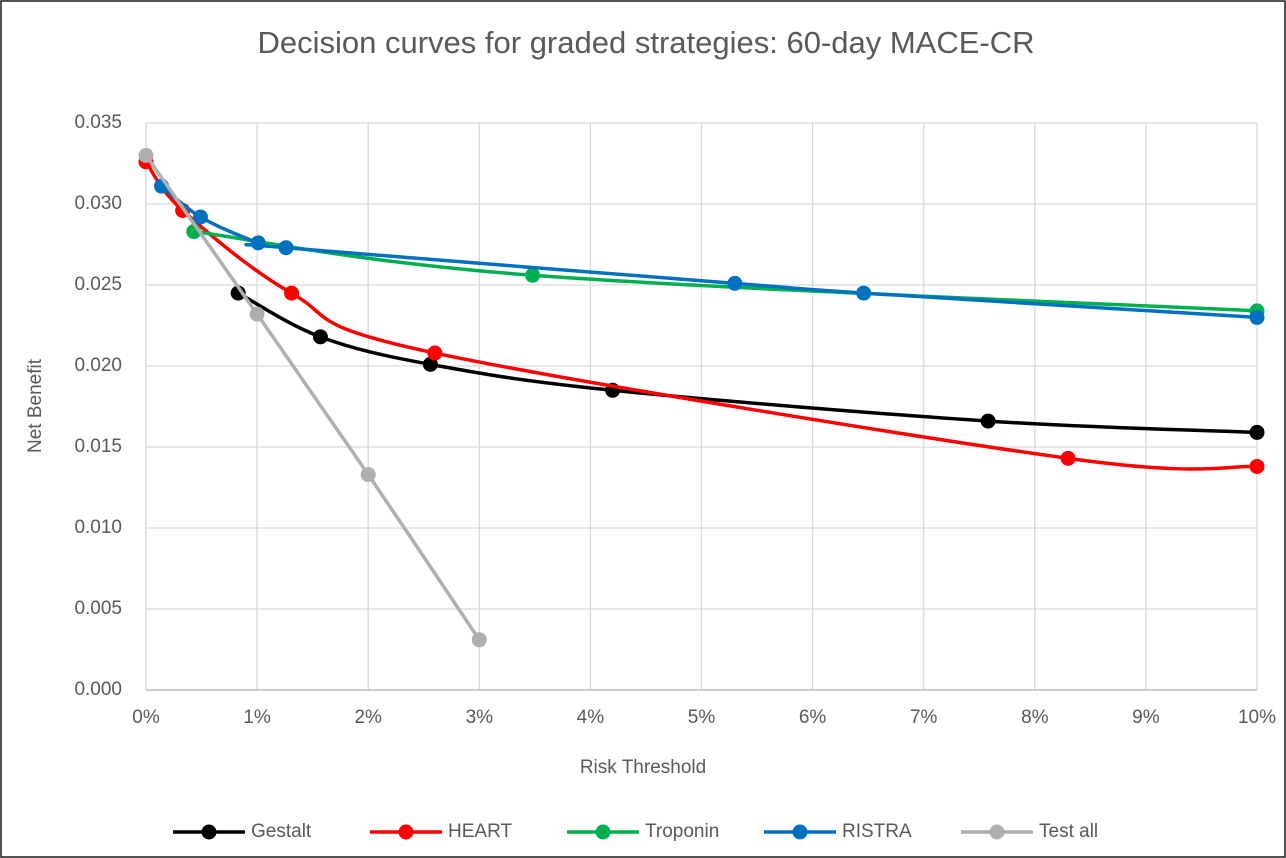 The image size is (1286, 858). What do you see at coordinates (1035, 717) in the screenshot?
I see `x-tick-label: 8%` at bounding box center [1035, 717].